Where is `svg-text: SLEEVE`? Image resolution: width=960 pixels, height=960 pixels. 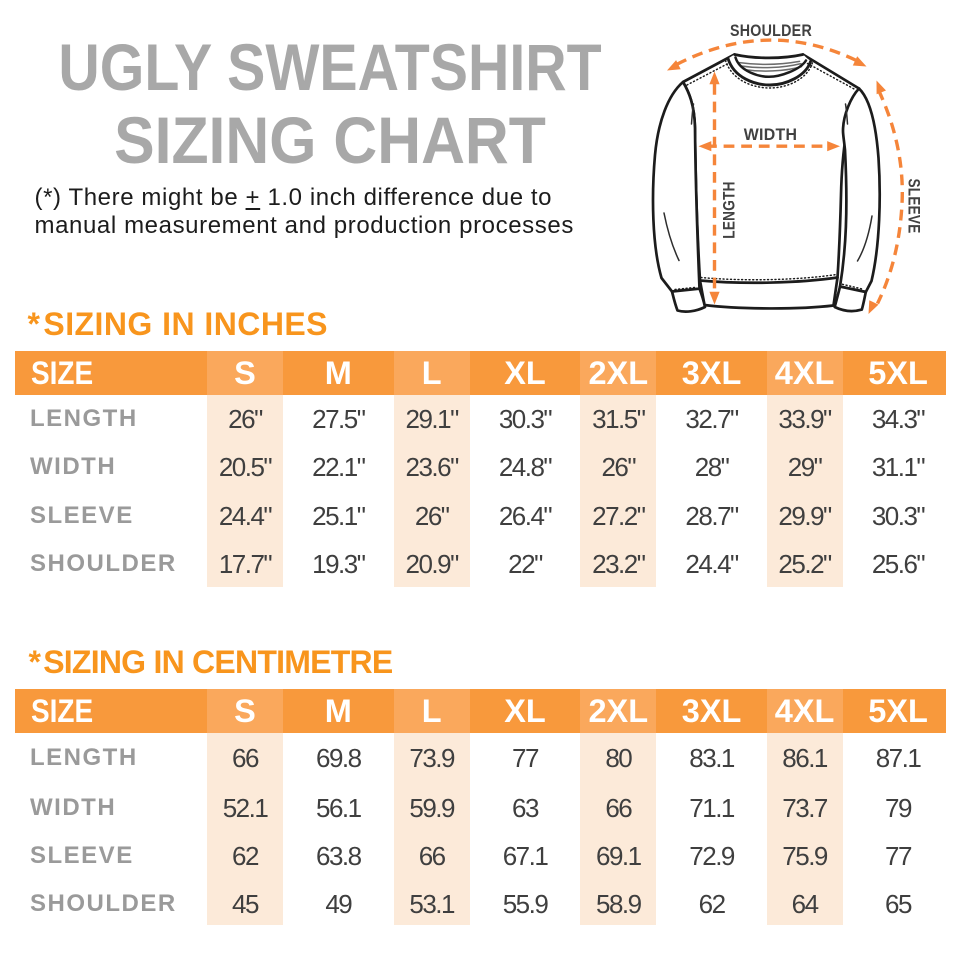
svg-text: SLEEVE is located at coordinates (914, 206).